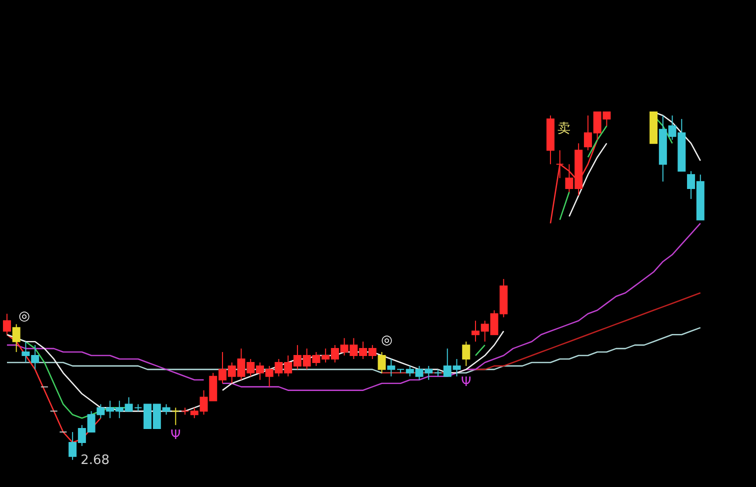  I want to click on annotation: 卖, so click(563, 128).